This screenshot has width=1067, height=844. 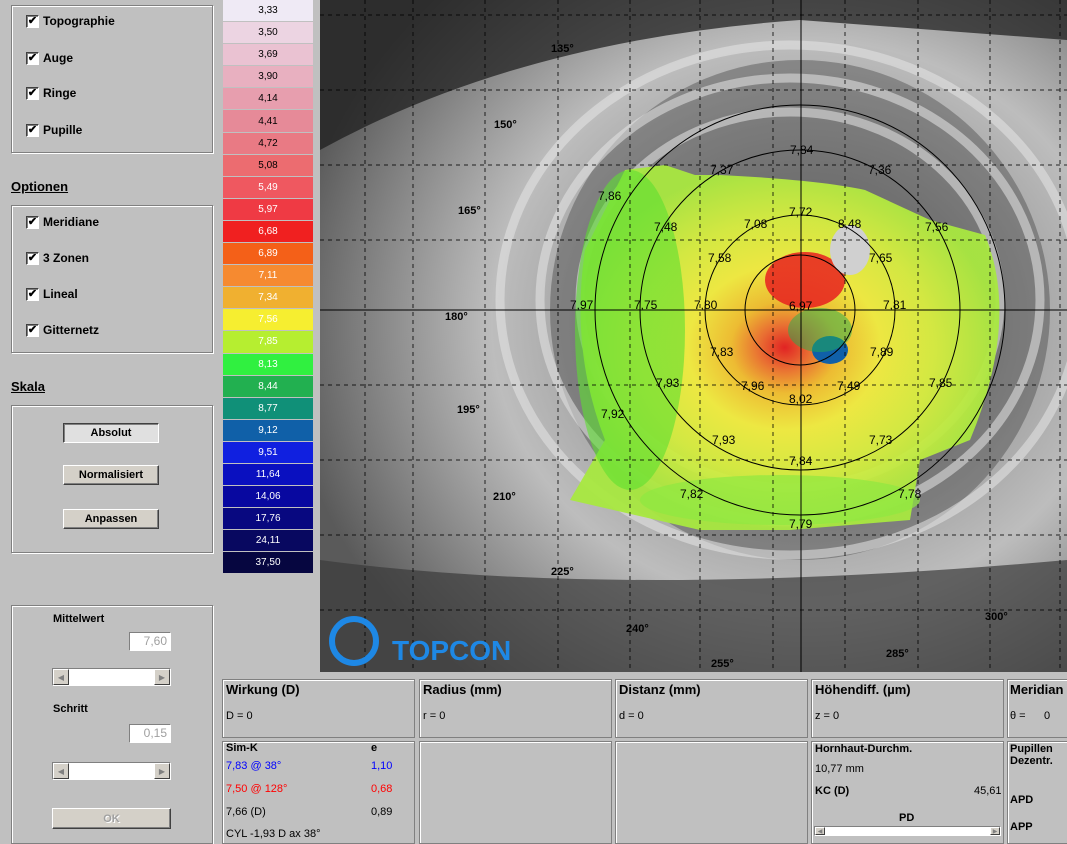 I want to click on angle-label: 135°, so click(x=562, y=49).